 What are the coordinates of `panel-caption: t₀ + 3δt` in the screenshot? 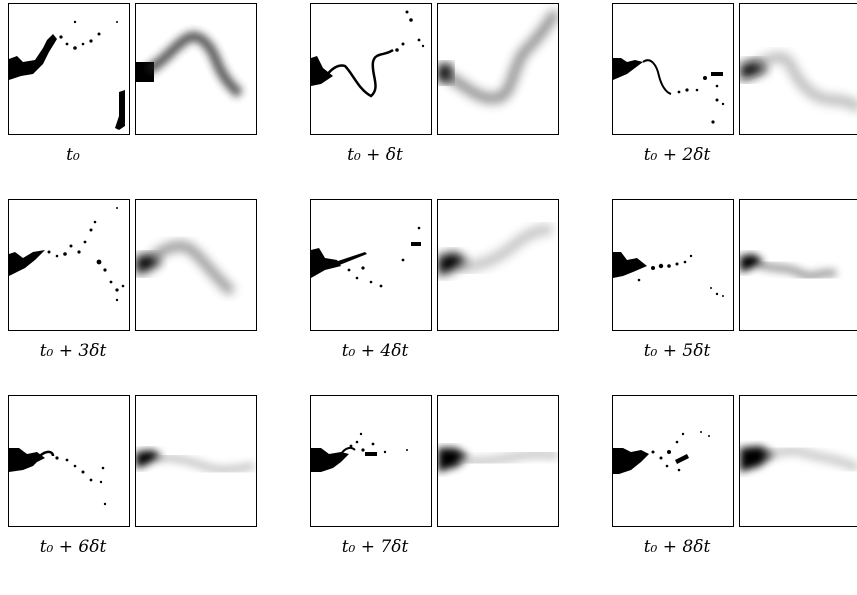 It's located at (73, 351).